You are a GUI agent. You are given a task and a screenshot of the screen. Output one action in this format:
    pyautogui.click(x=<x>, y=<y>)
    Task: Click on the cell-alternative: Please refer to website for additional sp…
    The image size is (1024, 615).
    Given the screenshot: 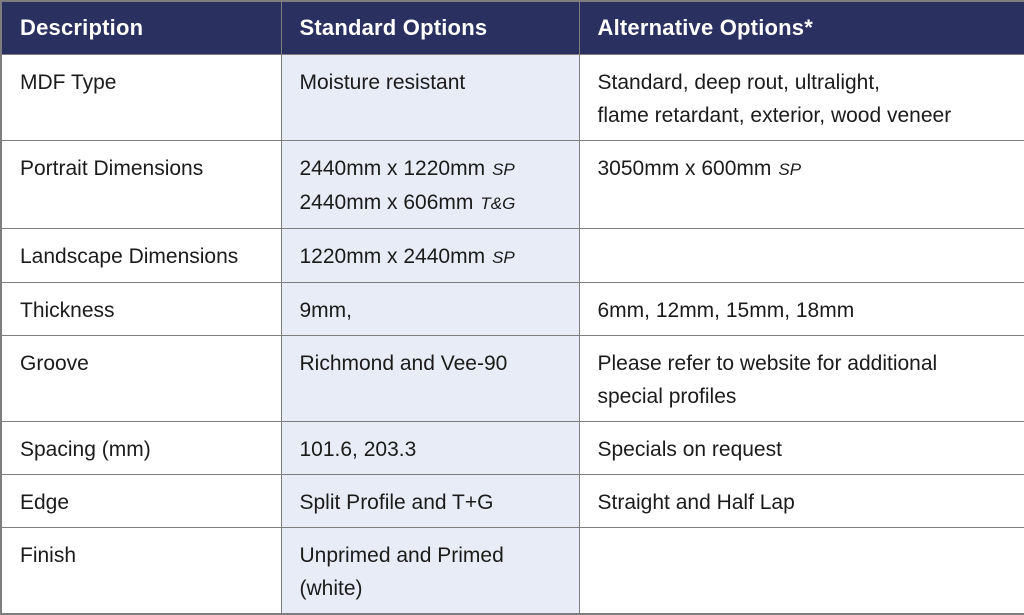 What is the action you would take?
    pyautogui.click(x=801, y=378)
    